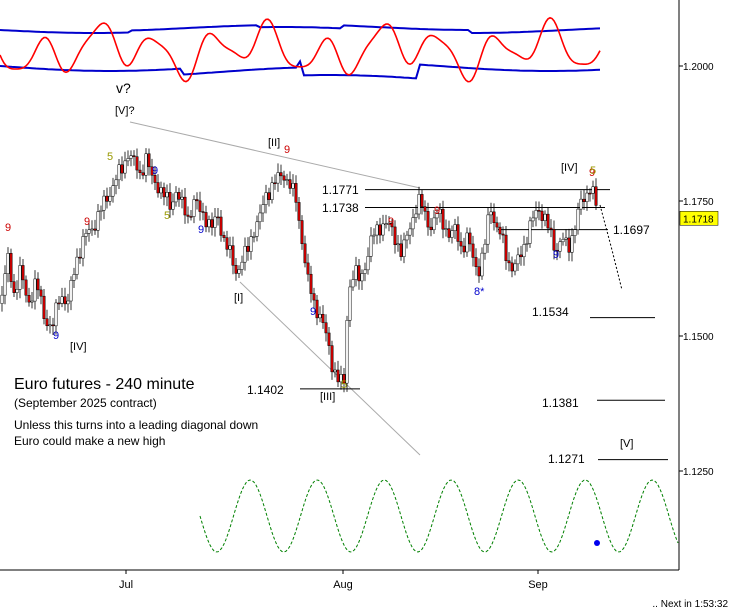 The width and height of the screenshot is (733, 610). I want to click on level-1-1534-label: 1.1534, so click(550, 312).